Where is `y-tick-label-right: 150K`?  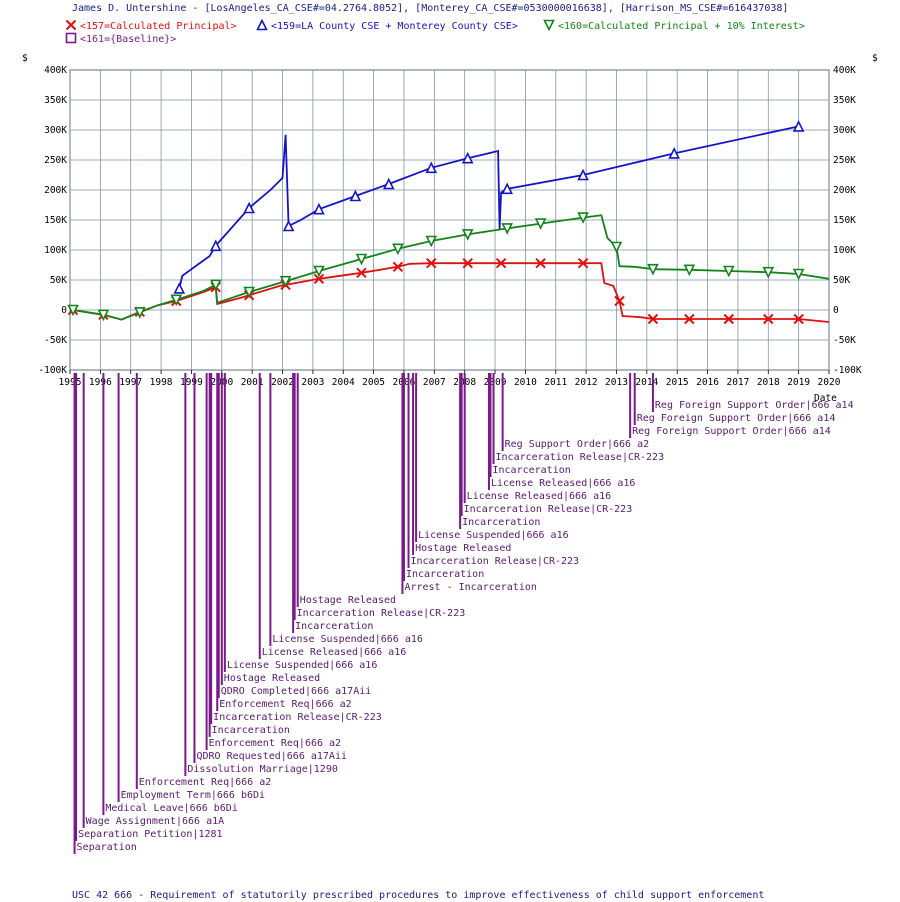
y-tick-label-right: 150K is located at coordinates (844, 220).